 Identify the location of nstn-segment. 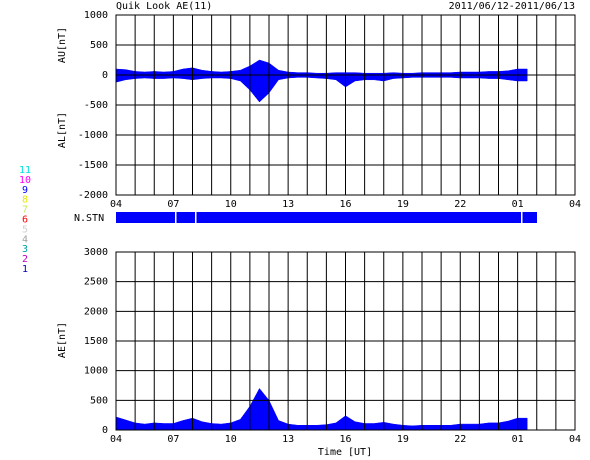
(326, 217).